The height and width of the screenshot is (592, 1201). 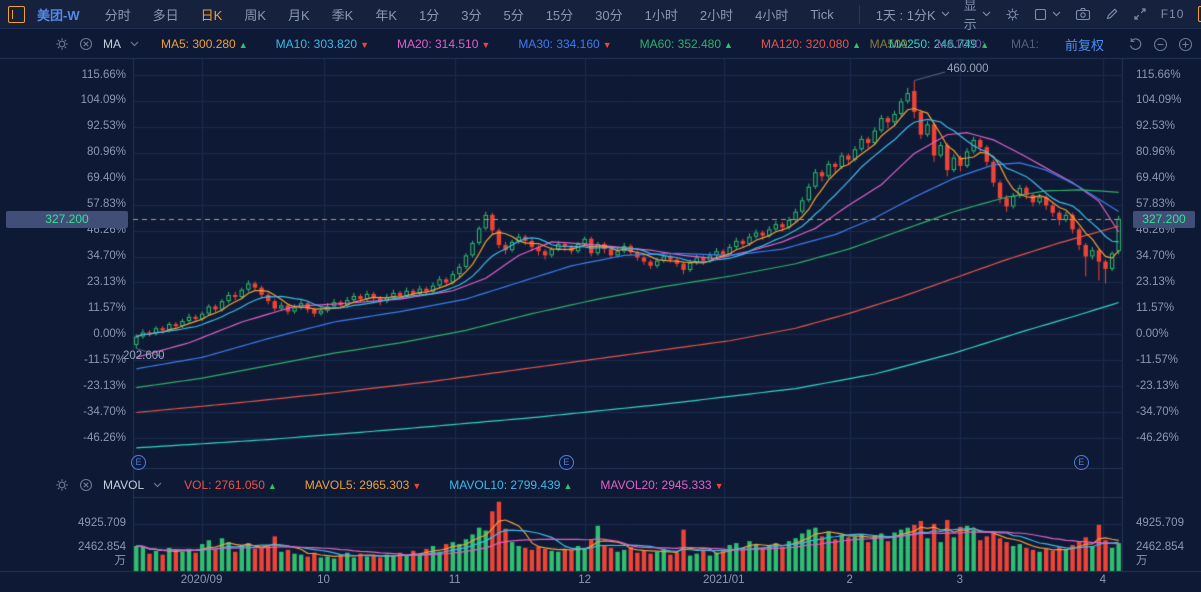 I want to click on indicator-dim-MA1000: MA1000:, so click(x=960, y=44).